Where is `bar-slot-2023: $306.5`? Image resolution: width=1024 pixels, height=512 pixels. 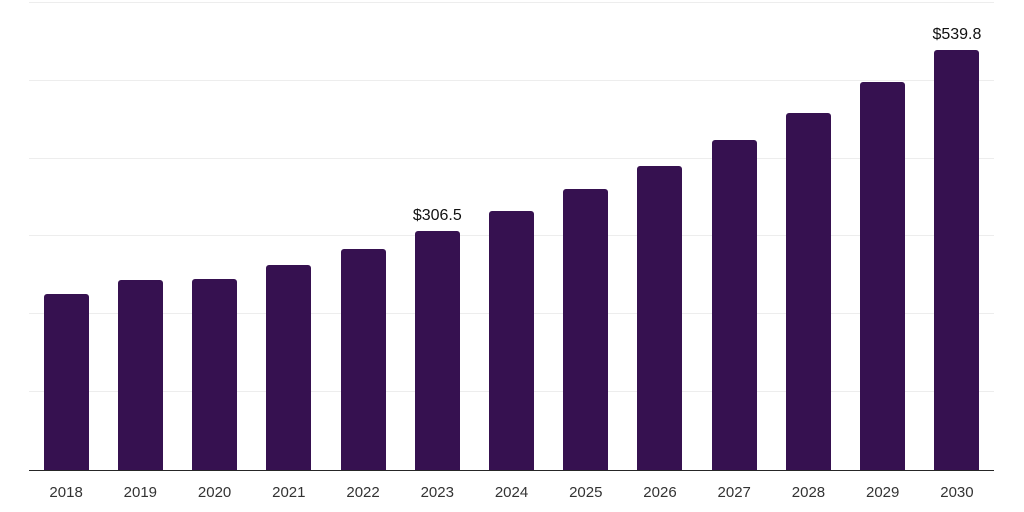 bar-slot-2023: $306.5 is located at coordinates (437, 235).